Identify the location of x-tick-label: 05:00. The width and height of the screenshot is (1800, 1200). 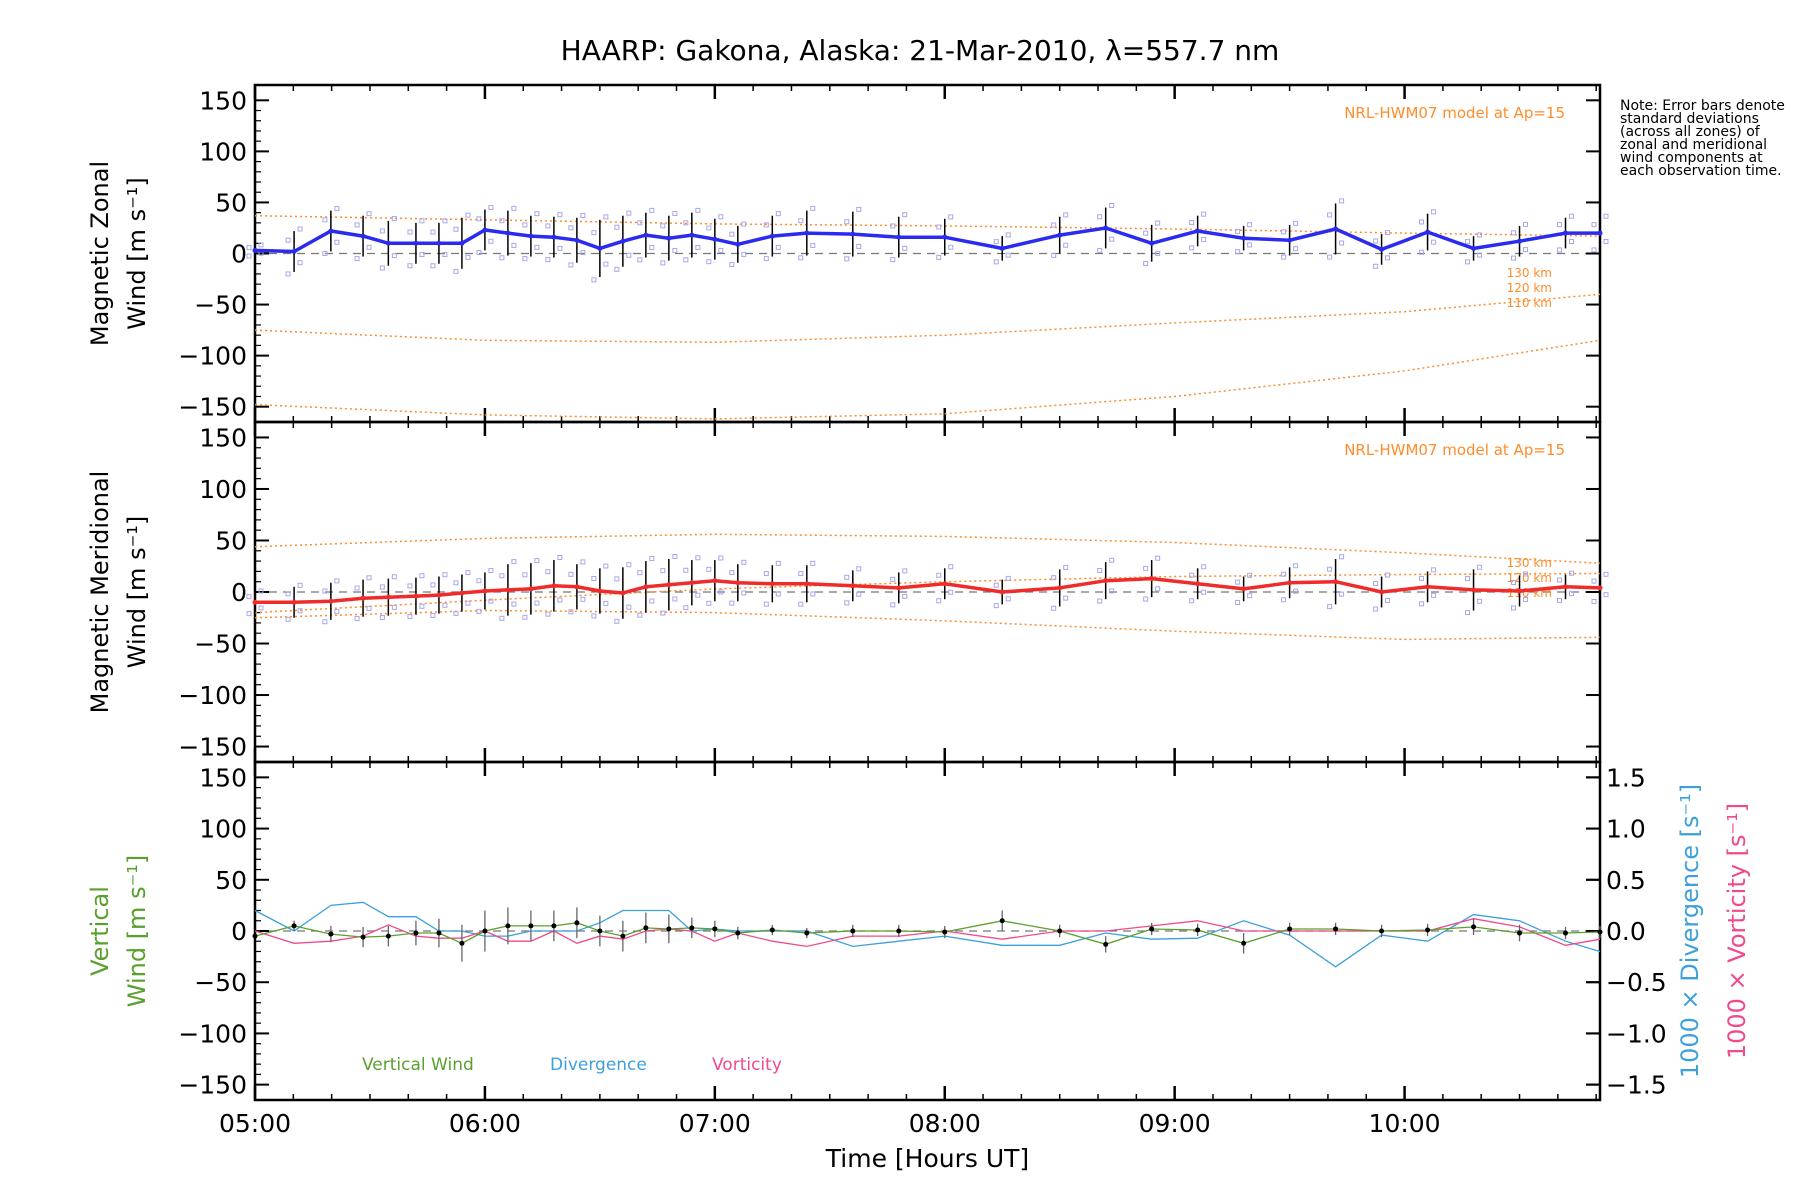
(255, 1123).